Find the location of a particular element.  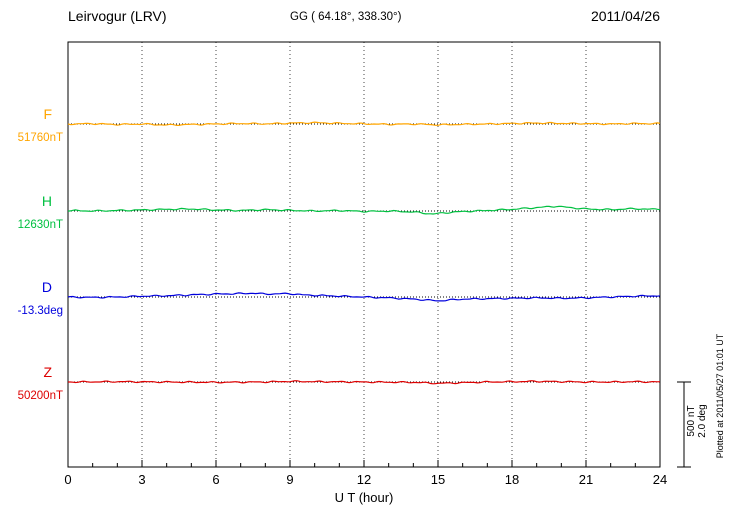

x-axis-title: U T (hour) is located at coordinates (364, 497).